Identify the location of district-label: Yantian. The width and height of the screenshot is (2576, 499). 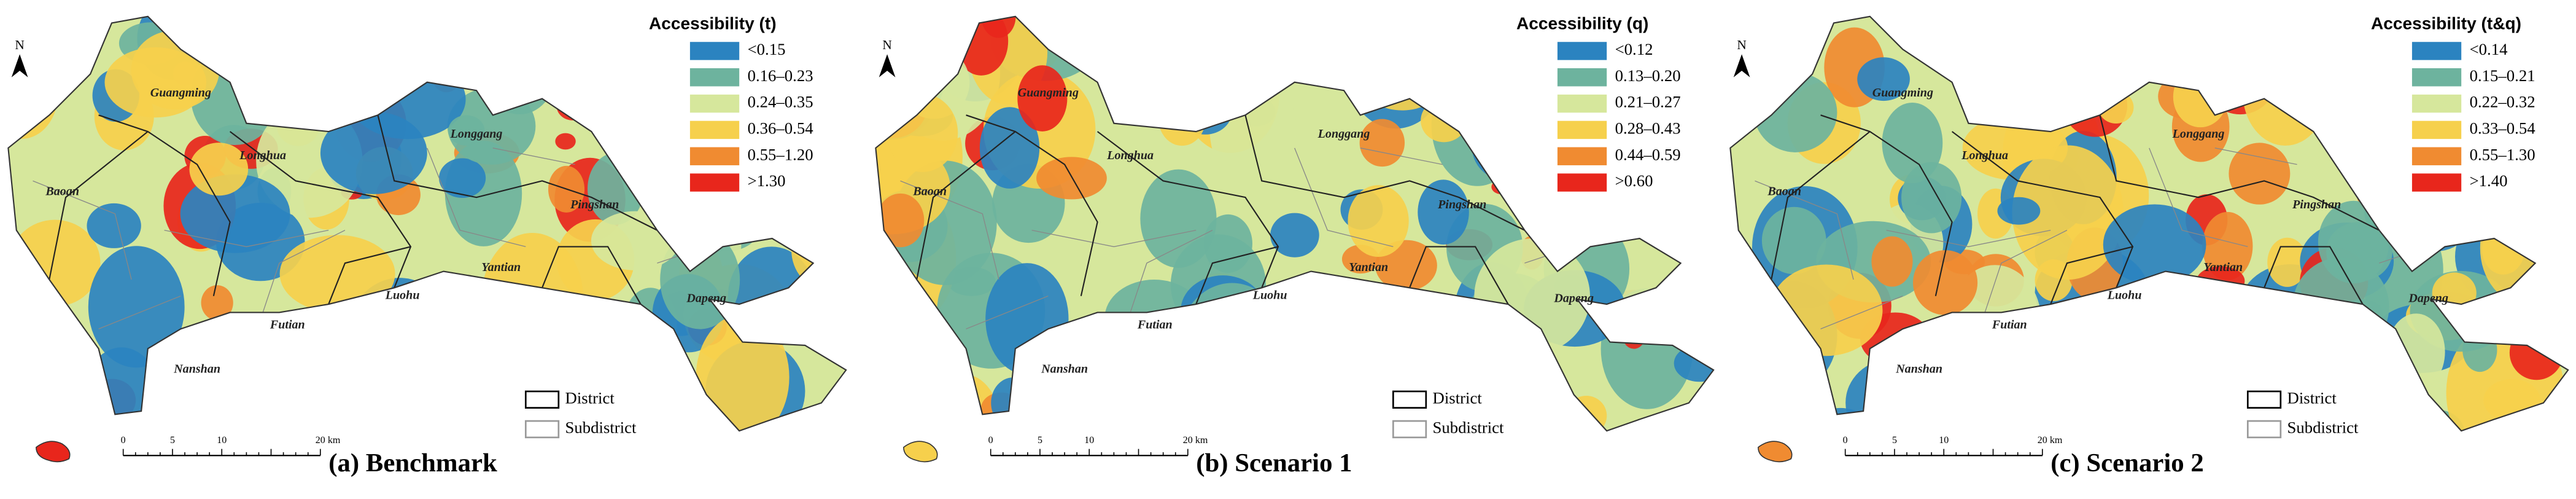
(501, 267).